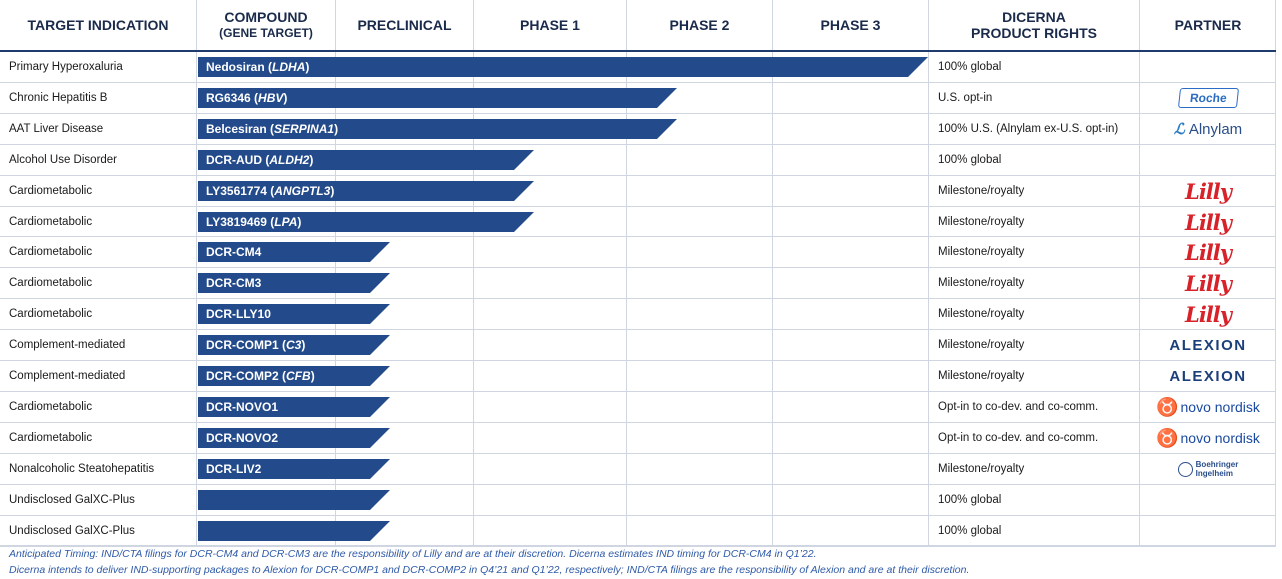  What do you see at coordinates (242, 407) in the screenshot?
I see `compound-label: DCR-NOVO1` at bounding box center [242, 407].